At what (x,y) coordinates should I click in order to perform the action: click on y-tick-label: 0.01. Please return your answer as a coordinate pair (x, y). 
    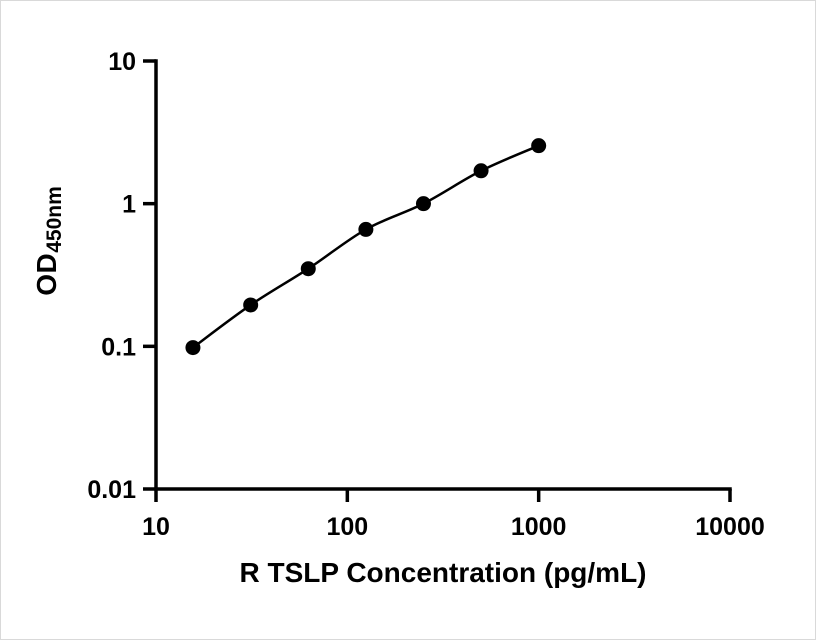
    Looking at the image, I should click on (111, 490).